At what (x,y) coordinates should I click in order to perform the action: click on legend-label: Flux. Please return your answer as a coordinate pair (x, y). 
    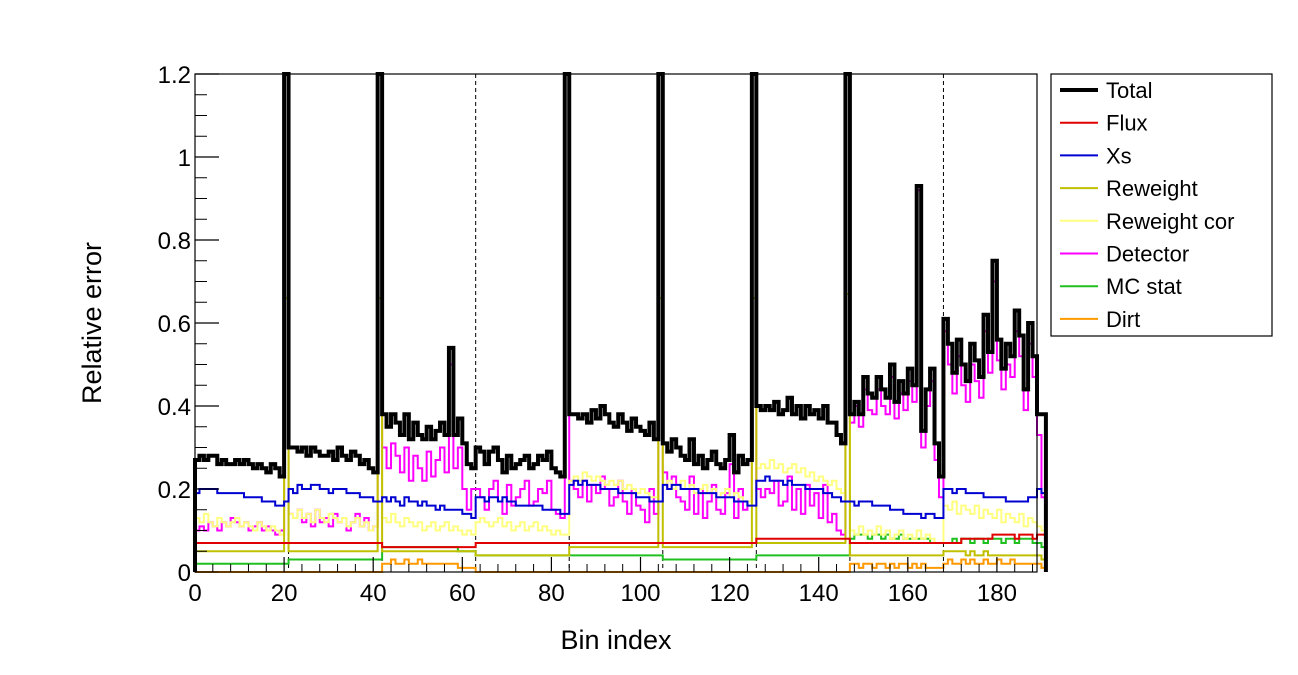
    Looking at the image, I should click on (1127, 123).